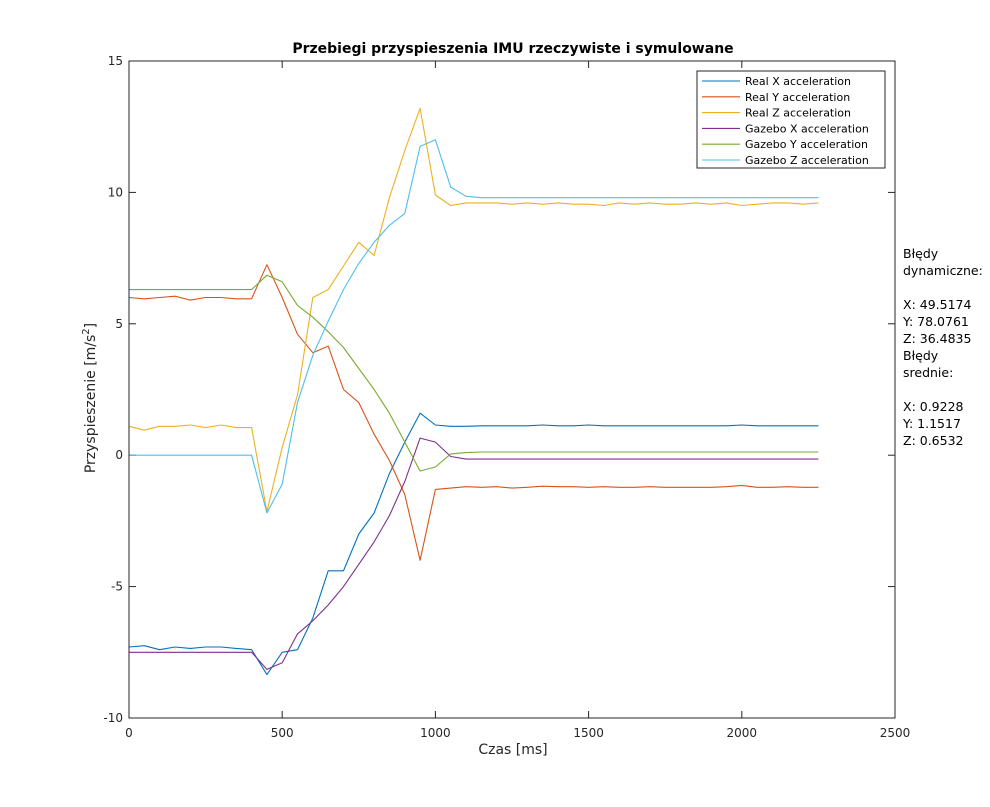  I want to click on y-axis-label-superscript: 2, so click(86, 331).